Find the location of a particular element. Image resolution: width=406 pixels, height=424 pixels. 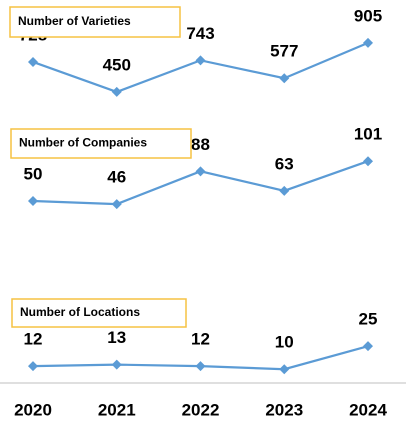

x-tick-label: 2021 is located at coordinates (117, 409).